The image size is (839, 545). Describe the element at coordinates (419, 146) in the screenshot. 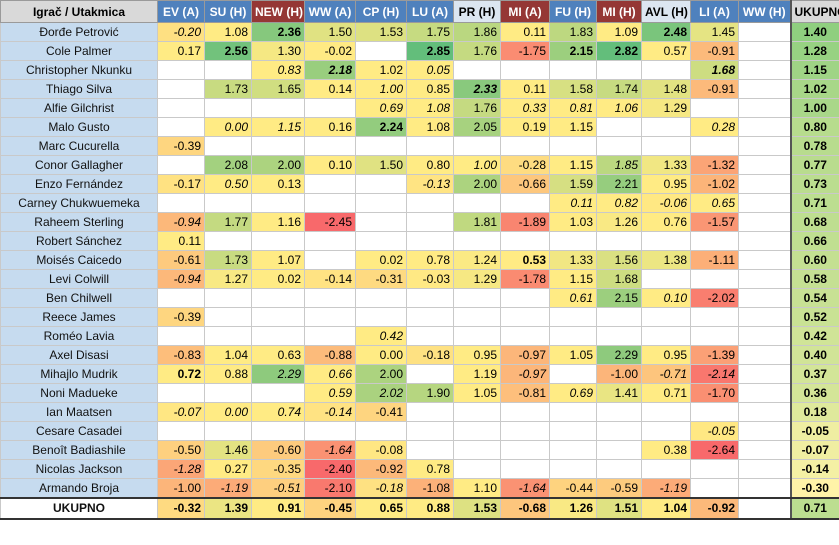

I see `player-row: Marc Cucurella -0.39 0.78` at that location.